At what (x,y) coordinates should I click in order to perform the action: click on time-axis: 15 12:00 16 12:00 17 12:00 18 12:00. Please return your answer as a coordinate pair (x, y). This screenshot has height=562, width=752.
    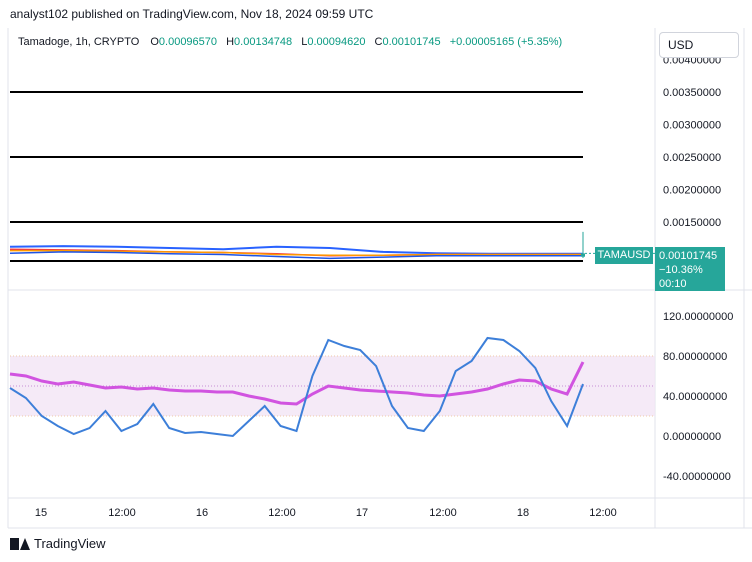
    Looking at the image, I should click on (326, 513).